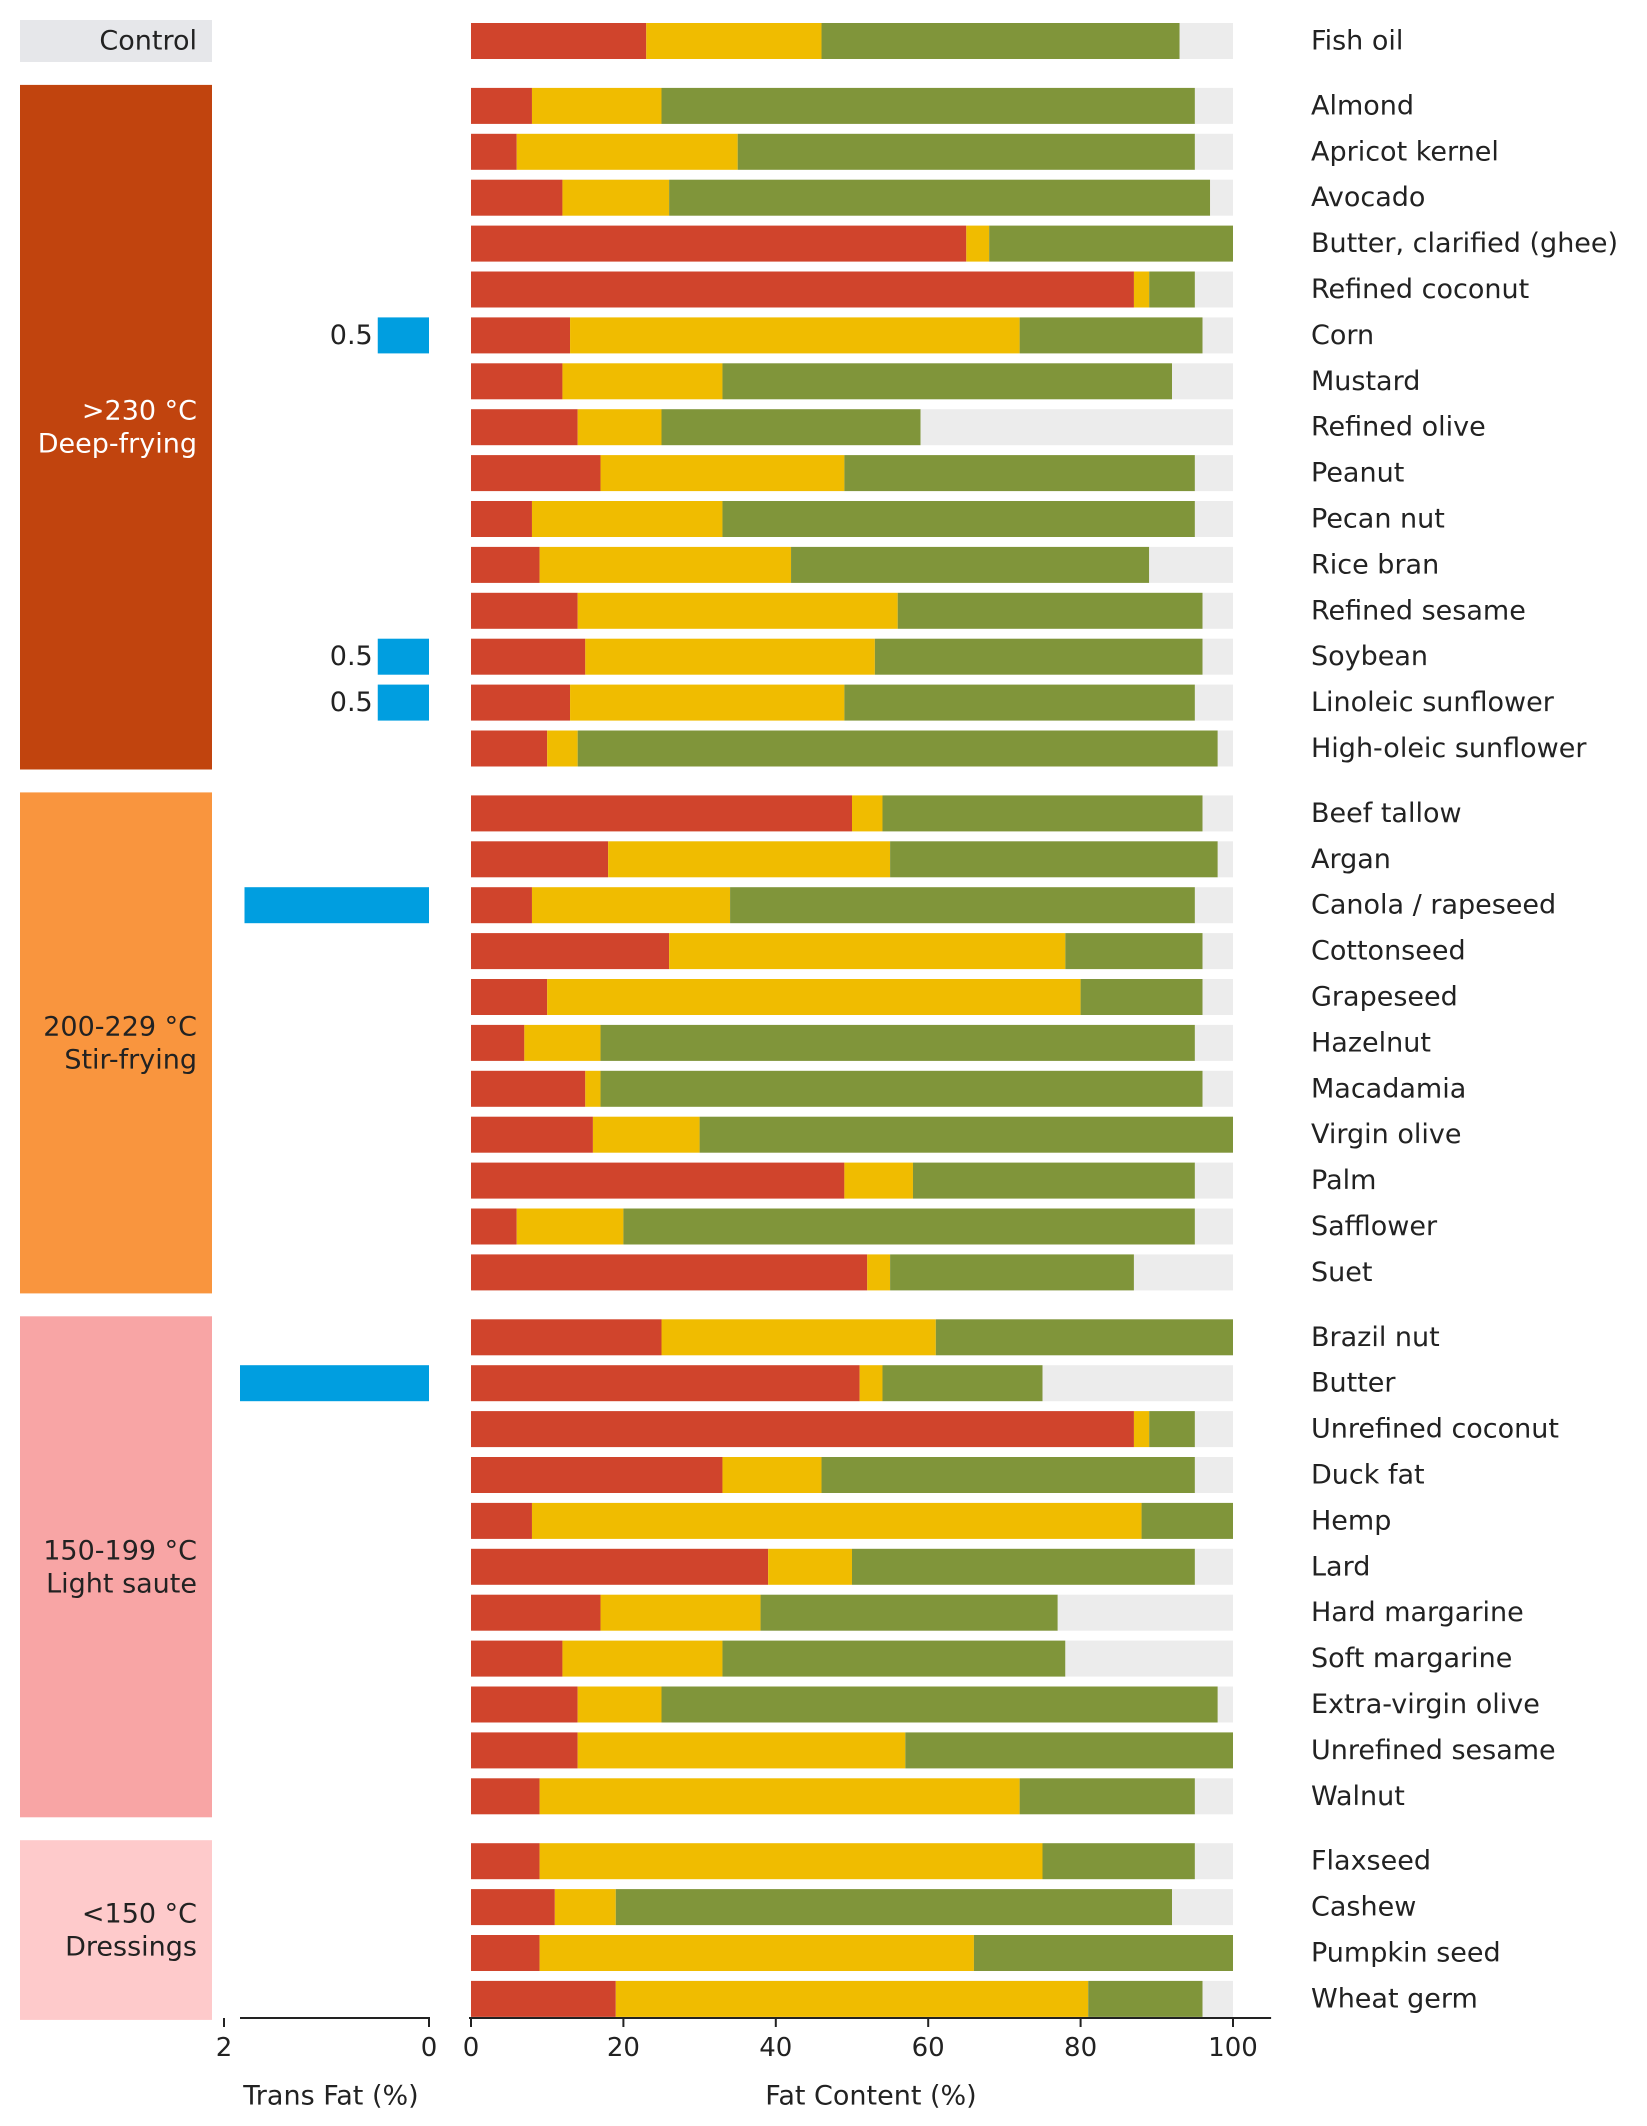  What do you see at coordinates (1233, 2048) in the screenshot?
I see `x-tick-label: 100` at bounding box center [1233, 2048].